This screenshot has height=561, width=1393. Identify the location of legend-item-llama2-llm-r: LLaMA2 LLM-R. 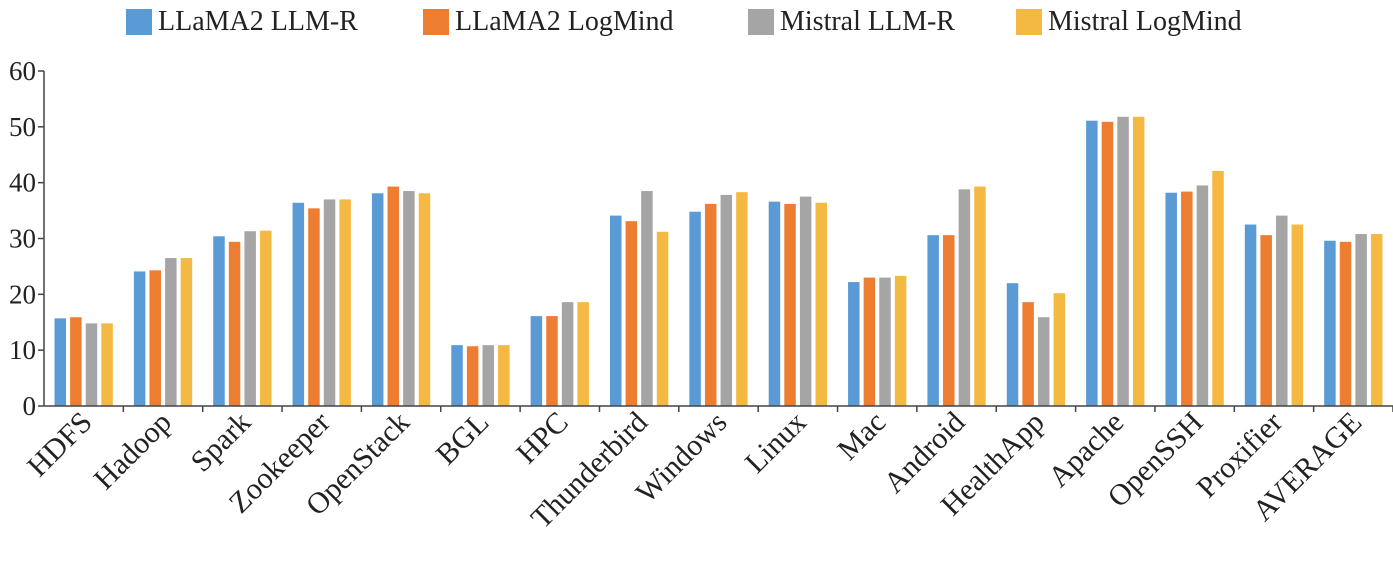
(242, 22).